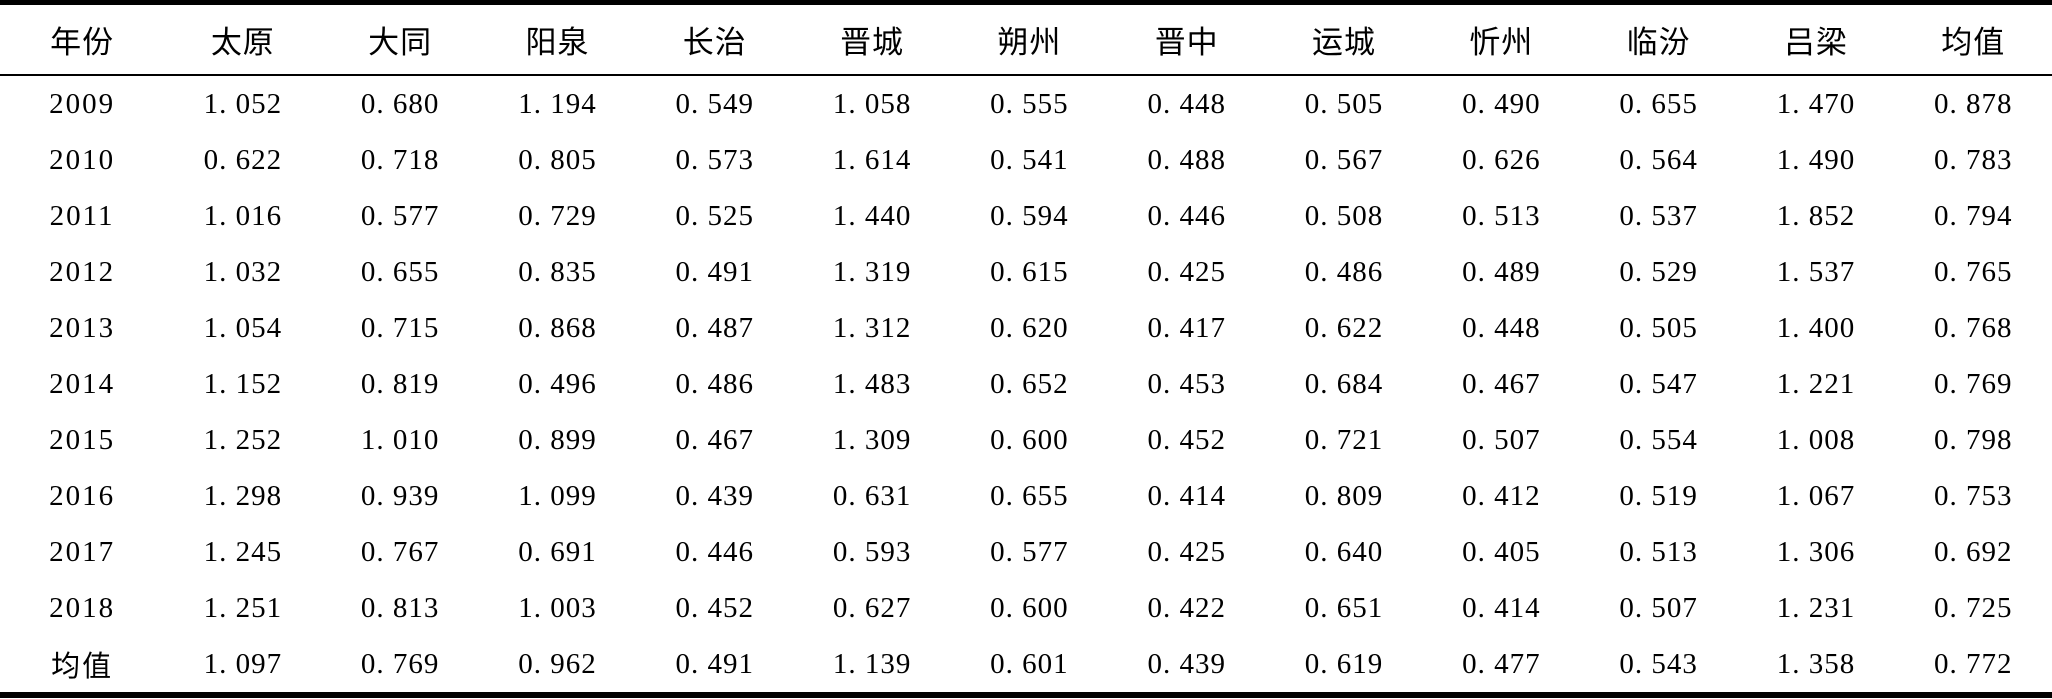  Describe the element at coordinates (82, 103) in the screenshot. I see `row-label-cell: 2009` at that location.